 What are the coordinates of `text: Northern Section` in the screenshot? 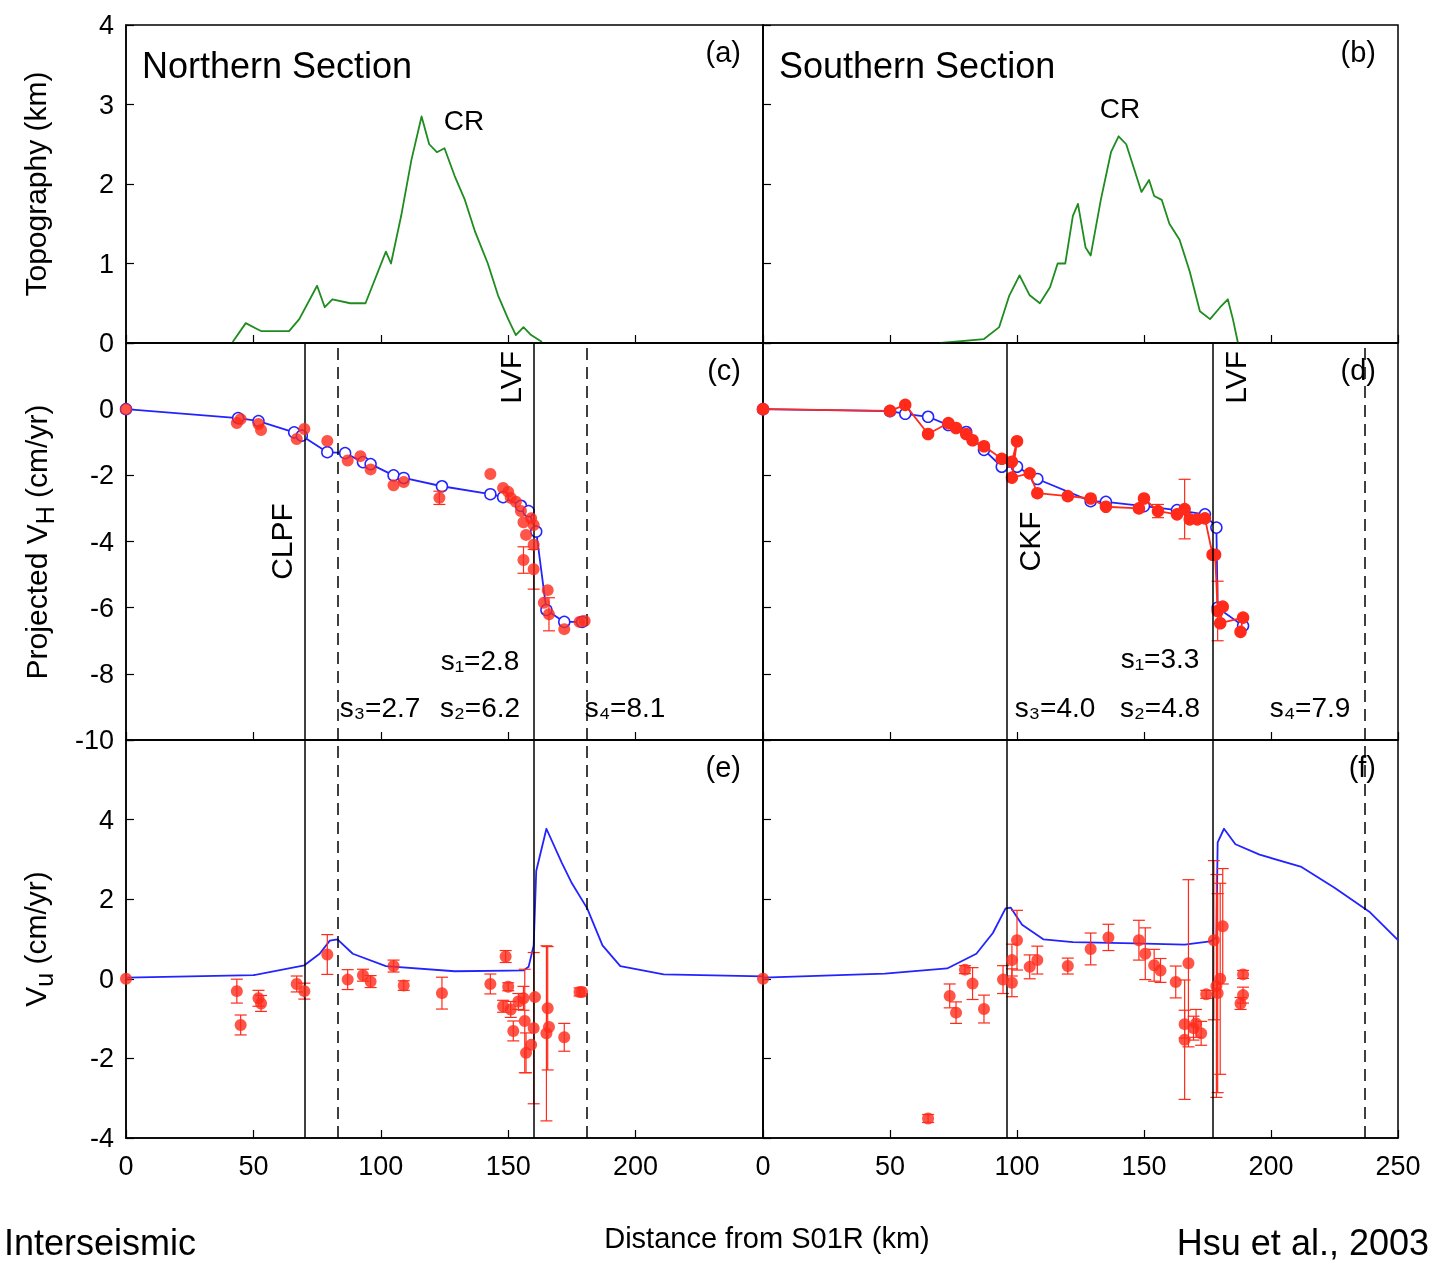 It's located at (277, 65).